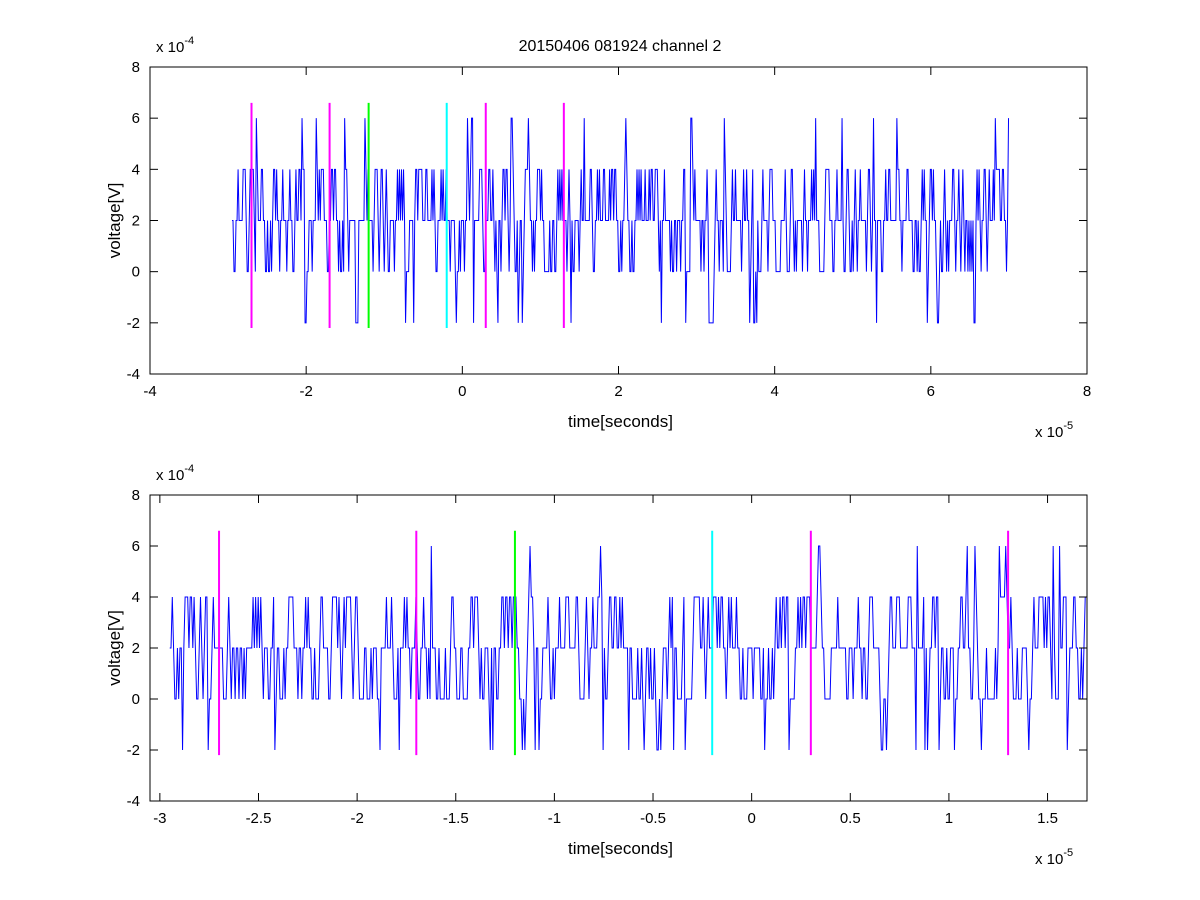  What do you see at coordinates (653, 818) in the screenshot?
I see `x-tick-label: -0.5` at bounding box center [653, 818].